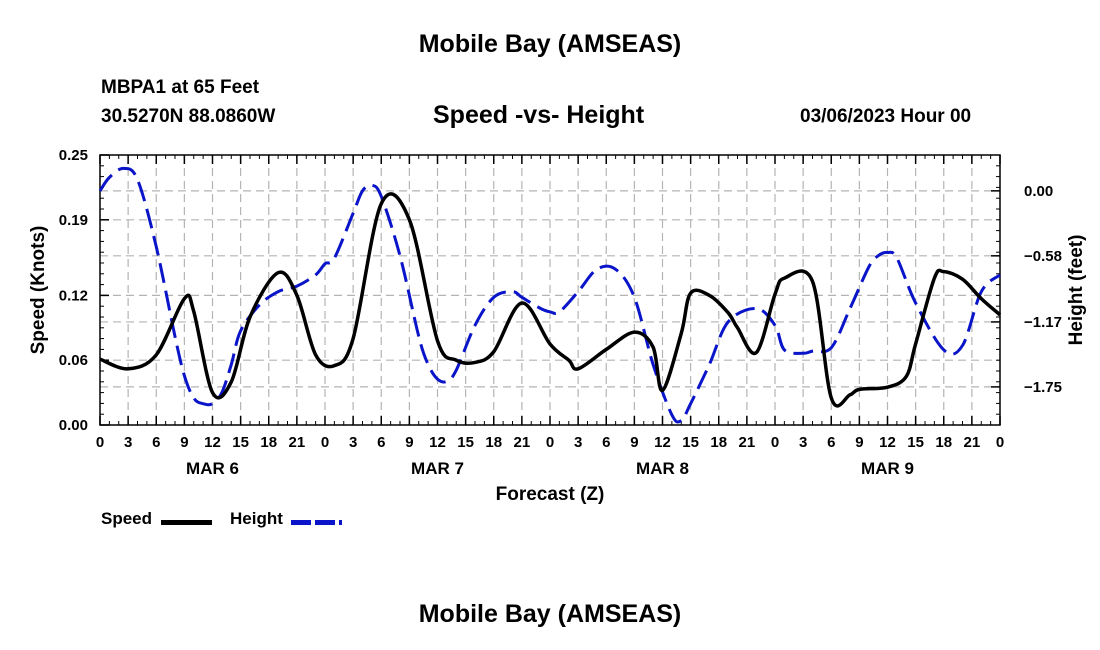 The width and height of the screenshot is (1100, 650). I want to click on chart-subtitle: Speed -vs- Height, so click(539, 115).